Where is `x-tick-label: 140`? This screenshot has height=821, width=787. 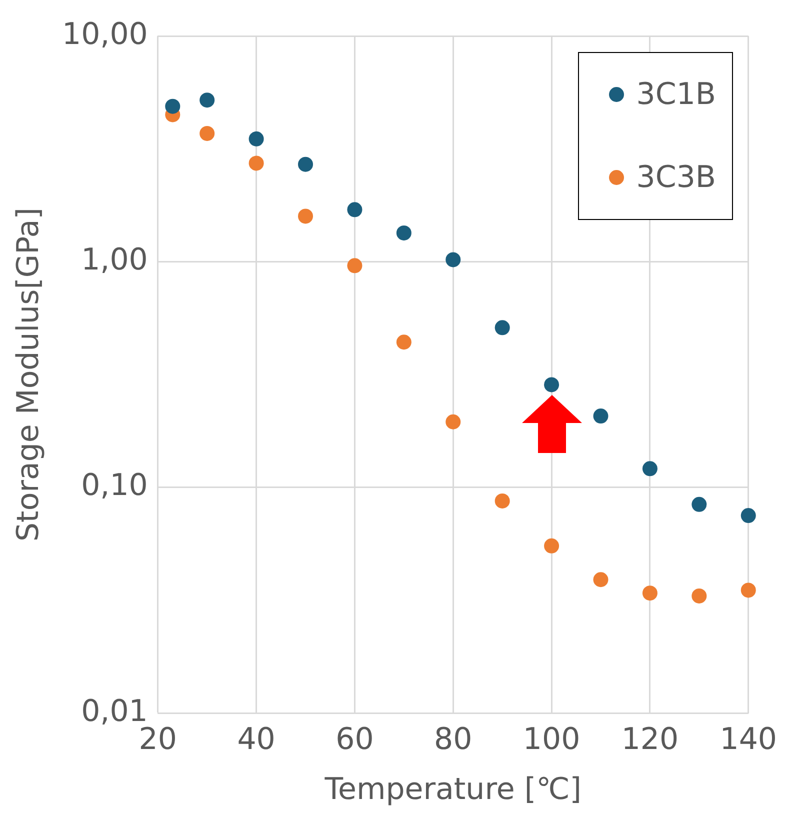 x-tick-label: 140 is located at coordinates (748, 739).